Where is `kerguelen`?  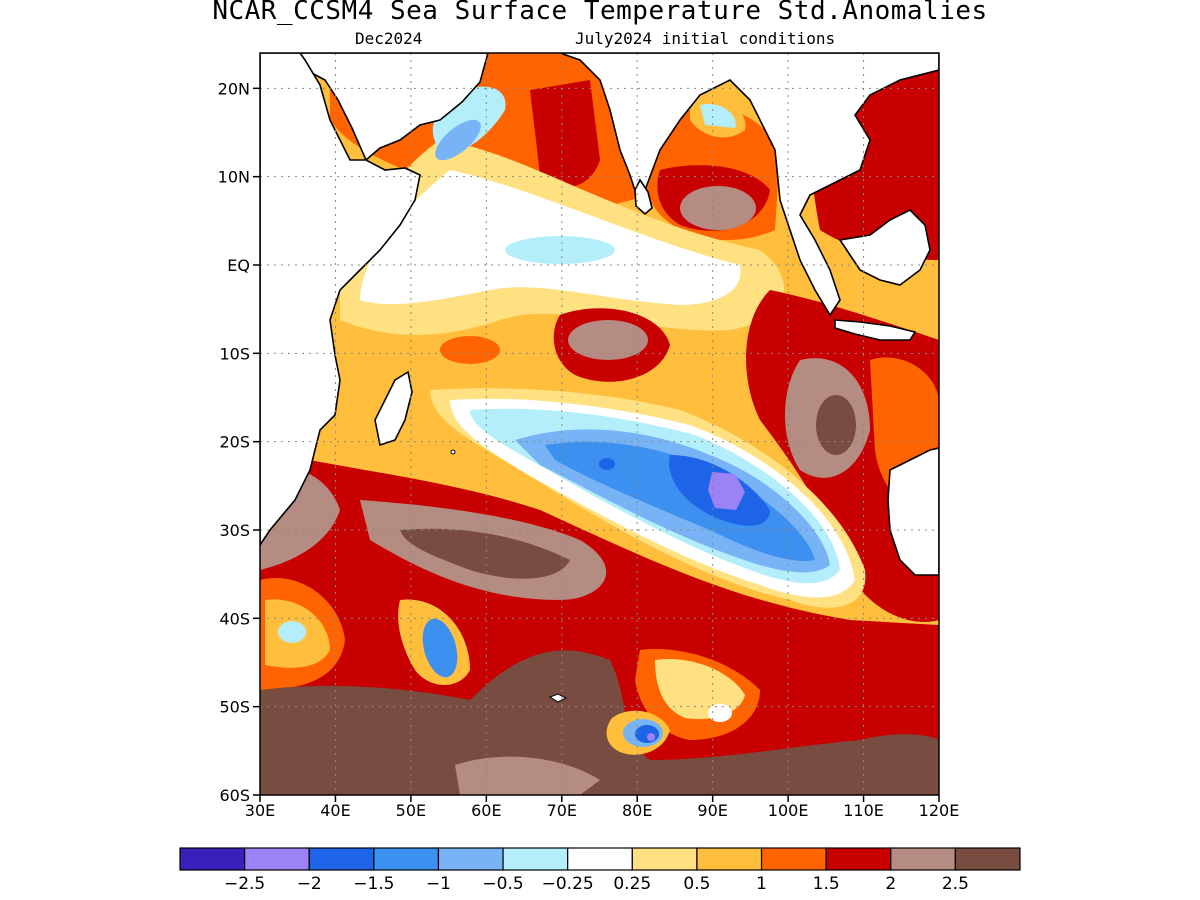 kerguelen is located at coordinates (558, 698).